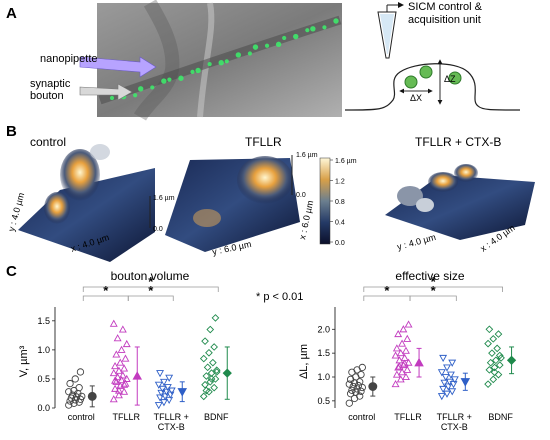 This screenshot has width=550, height=440. Describe the element at coordinates (416, 242) in the screenshot. I see `map-axis-y-tfllr-ctxb: y : 4.0 µm` at that location.